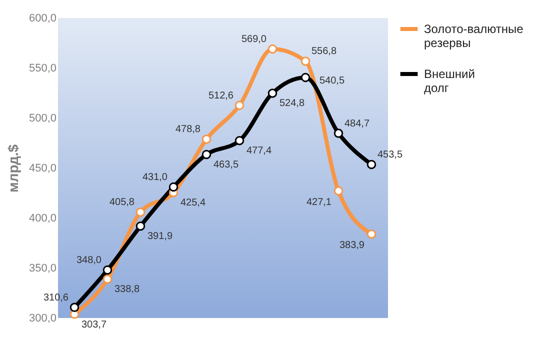  What do you see at coordinates (226, 165) in the screenshot?
I see `data-label: 463,5` at bounding box center [226, 165].